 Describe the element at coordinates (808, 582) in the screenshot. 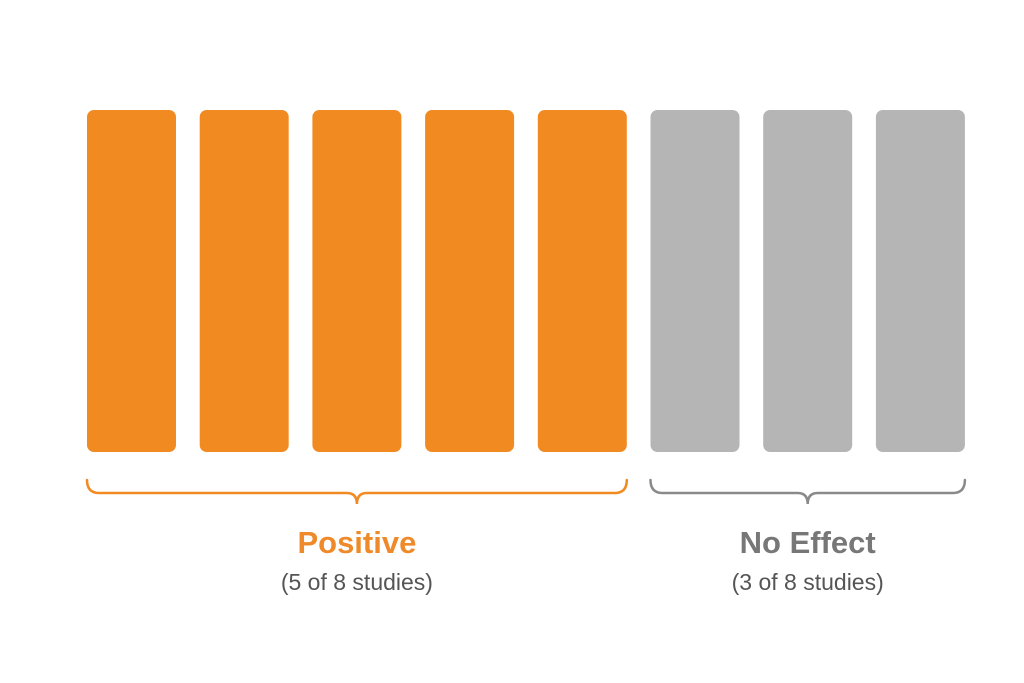

I see `group-sublabel: (3 of 8 studies)` at that location.